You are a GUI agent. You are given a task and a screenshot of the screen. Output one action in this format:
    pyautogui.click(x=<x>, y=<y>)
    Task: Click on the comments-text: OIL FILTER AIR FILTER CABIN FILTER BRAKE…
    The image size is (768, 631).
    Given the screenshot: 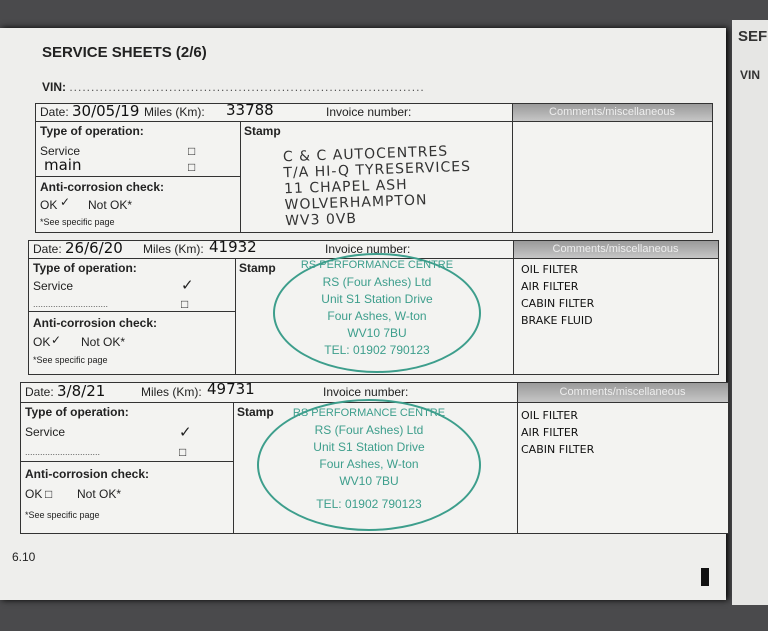 What is the action you would take?
    pyautogui.click(x=558, y=295)
    